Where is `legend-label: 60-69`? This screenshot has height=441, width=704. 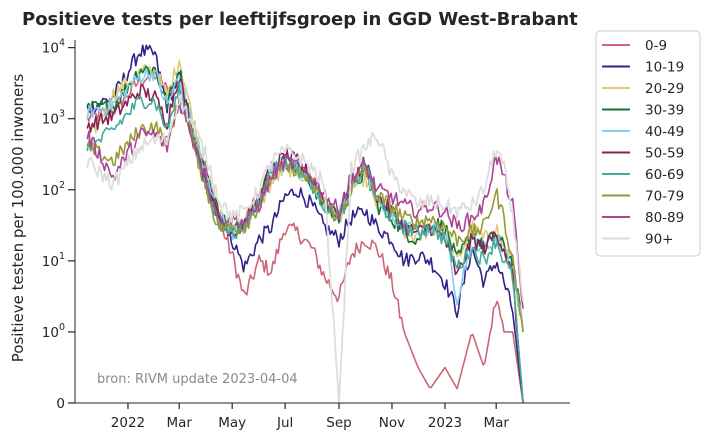
legend-label: 60-69 is located at coordinates (664, 175).